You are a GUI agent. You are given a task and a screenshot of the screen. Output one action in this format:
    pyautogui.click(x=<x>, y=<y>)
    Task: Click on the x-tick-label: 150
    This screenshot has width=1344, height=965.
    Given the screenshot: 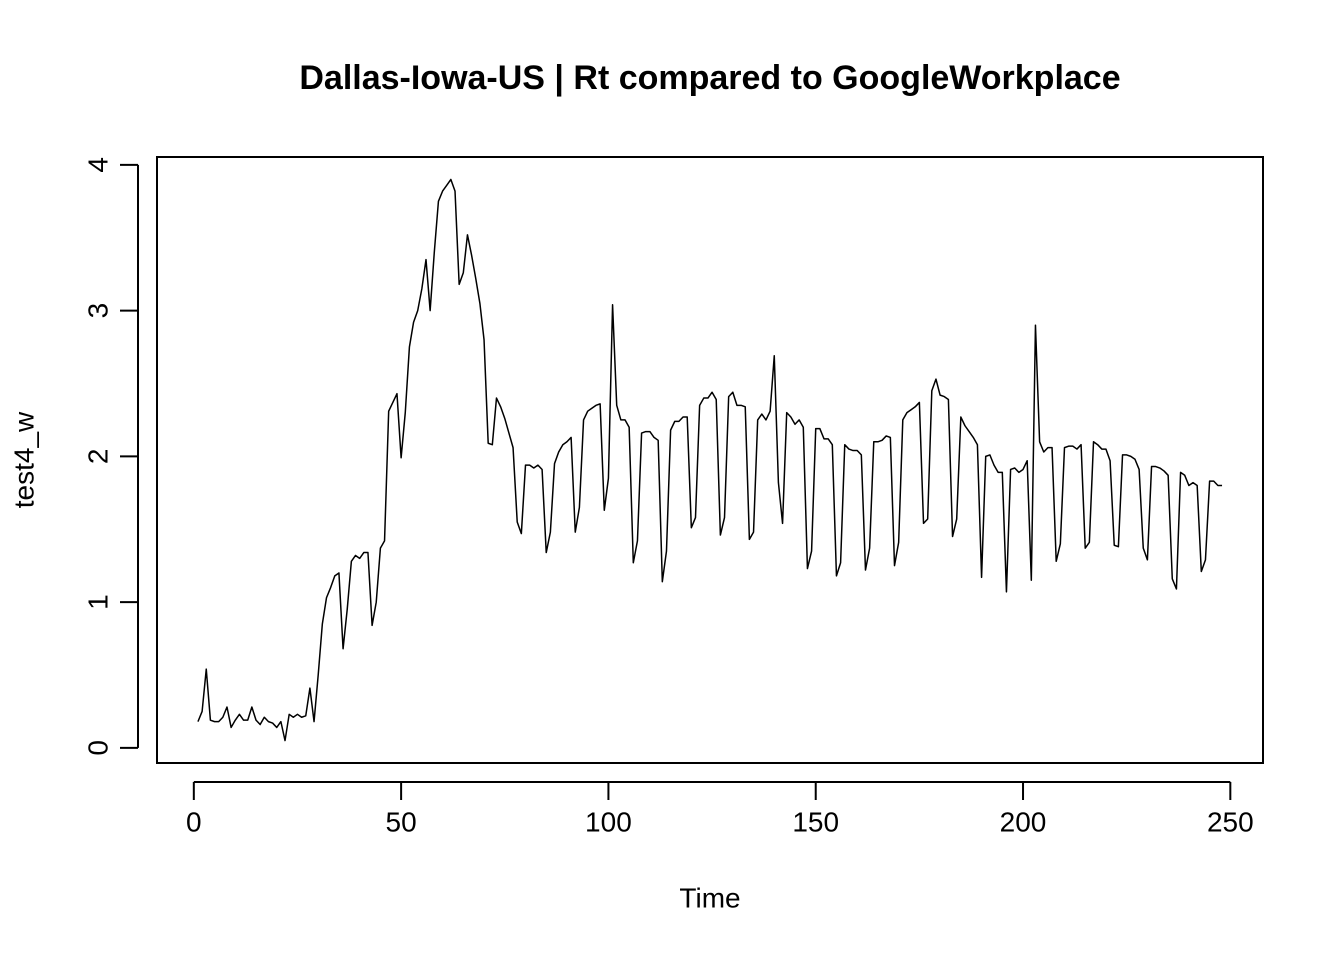 What is the action you would take?
    pyautogui.click(x=815, y=821)
    